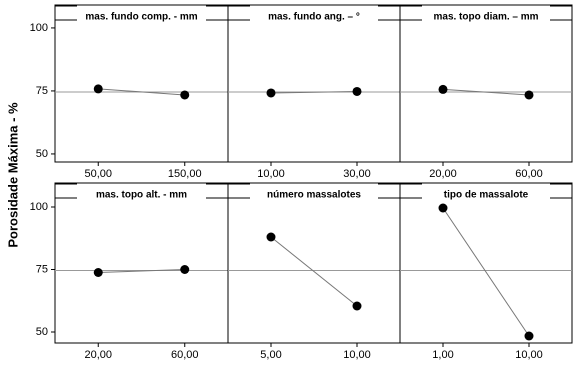 This screenshot has width=580, height=367. What do you see at coordinates (485, 17) in the screenshot?
I see `panel-title: mas. topo diam. – mm` at bounding box center [485, 17].